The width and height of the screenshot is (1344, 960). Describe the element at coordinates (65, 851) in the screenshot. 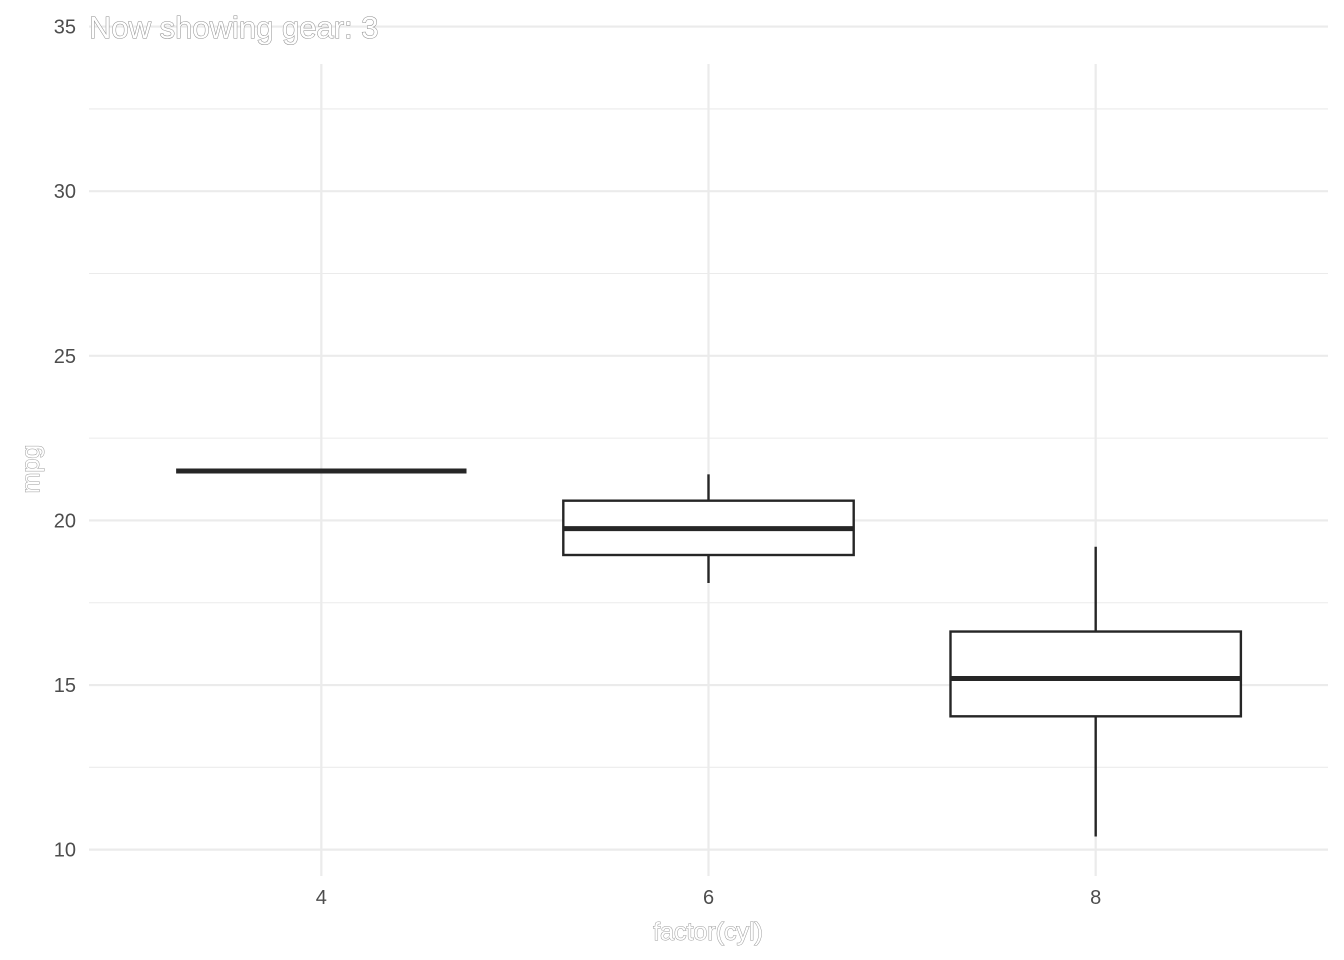

I see `y-tick-label: 10` at that location.